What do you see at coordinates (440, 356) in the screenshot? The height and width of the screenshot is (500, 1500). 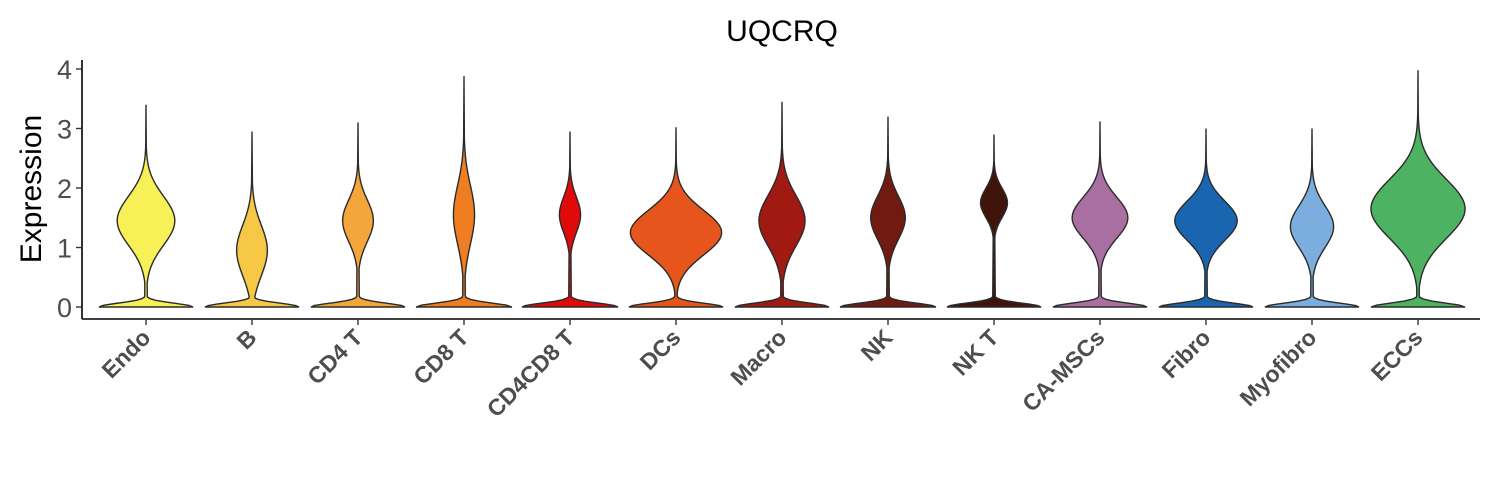 I see `x-tick-label-cd8-t: CD8 T` at bounding box center [440, 356].